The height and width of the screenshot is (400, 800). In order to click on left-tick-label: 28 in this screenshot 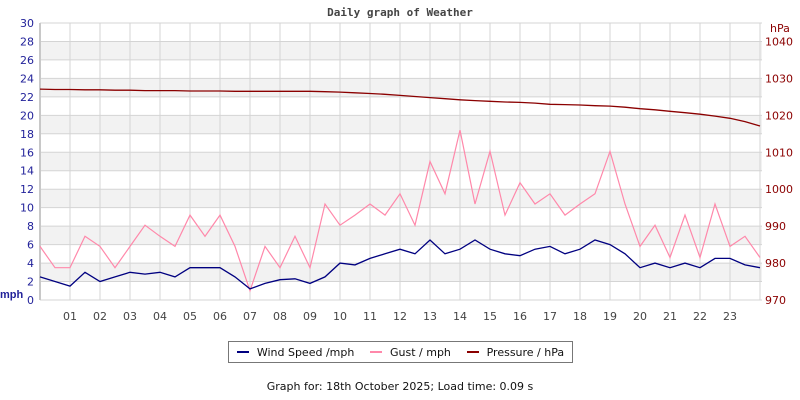, I will do `click(27, 41)`.